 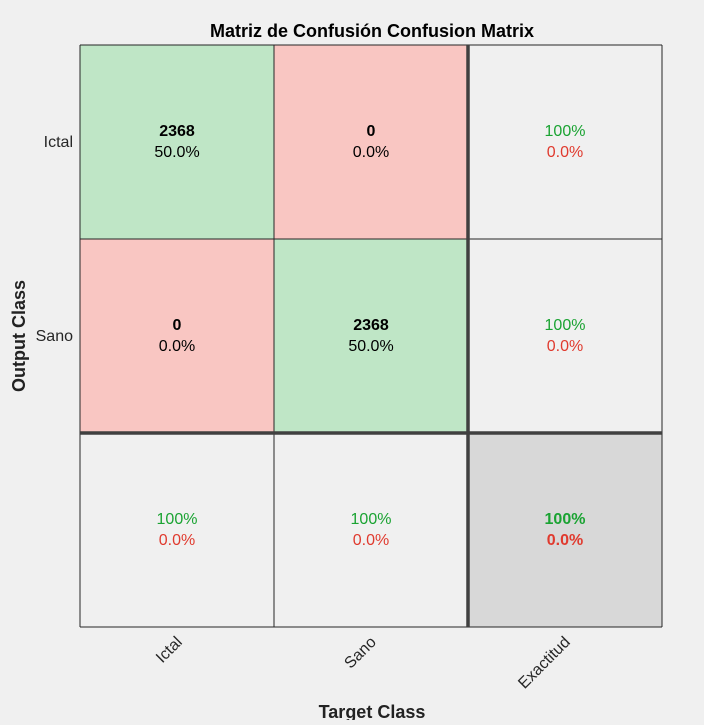 What do you see at coordinates (565, 530) in the screenshot?
I see `overall-cell` at bounding box center [565, 530].